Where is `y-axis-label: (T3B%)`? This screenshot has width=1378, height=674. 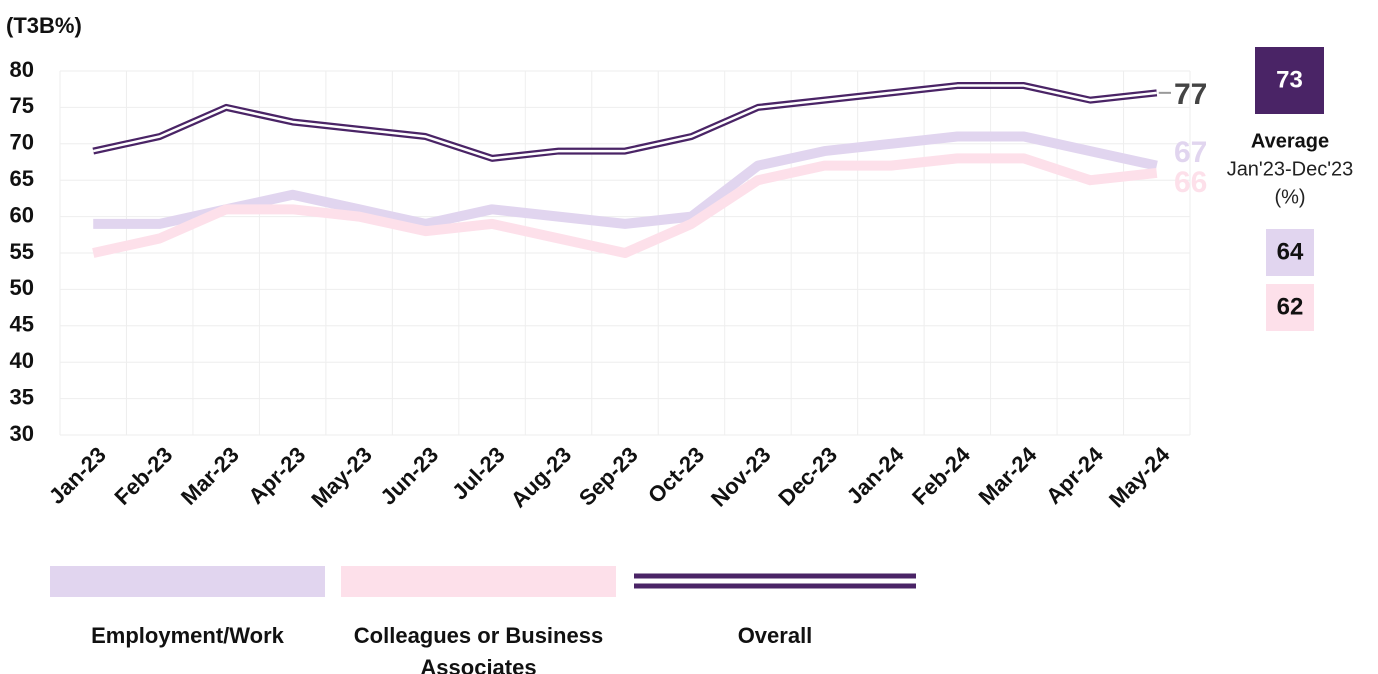
y-axis-label: (T3B%) is located at coordinates (44, 25).